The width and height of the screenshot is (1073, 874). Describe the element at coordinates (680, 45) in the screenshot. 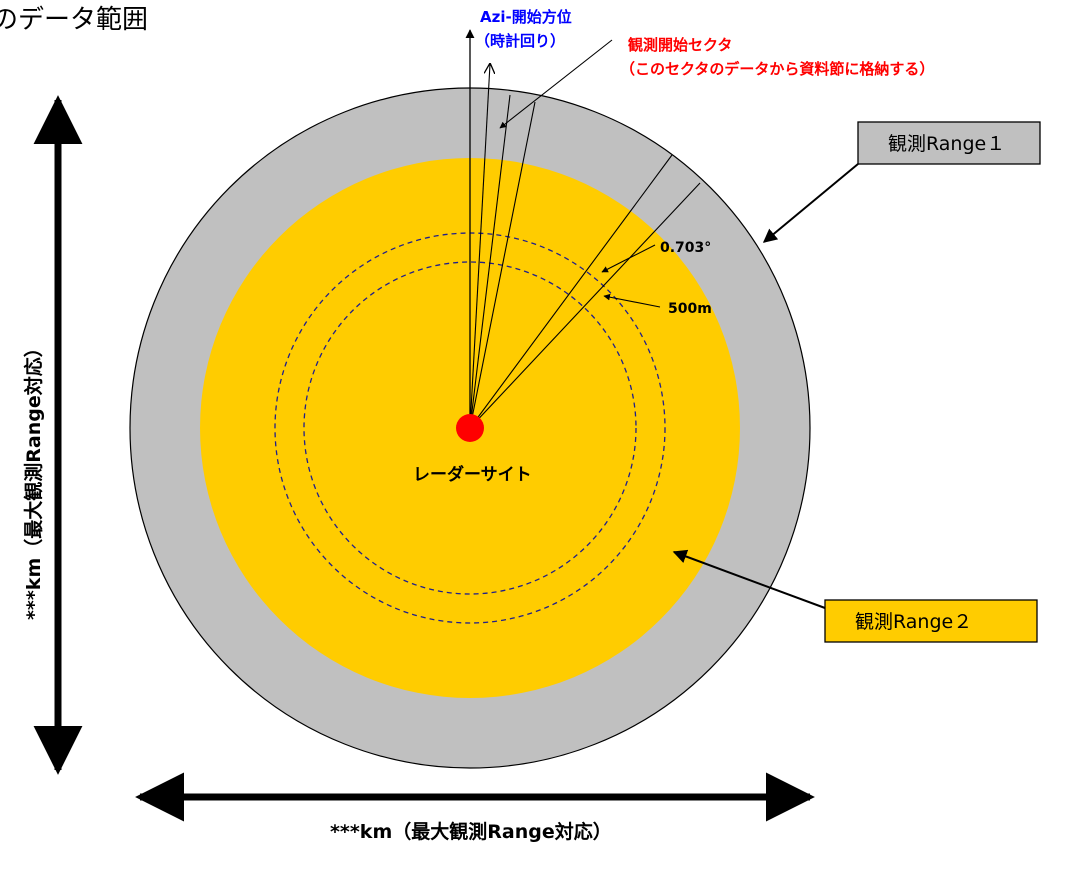

I see `start-sector-label-line1: 観測開始セクタ` at that location.